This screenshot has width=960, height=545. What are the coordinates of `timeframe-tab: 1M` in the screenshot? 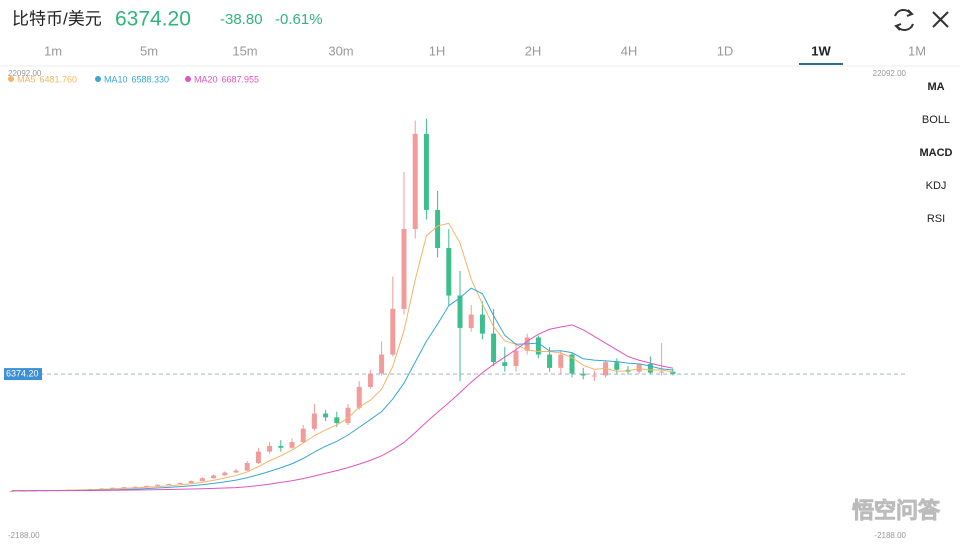 It's located at (917, 50).